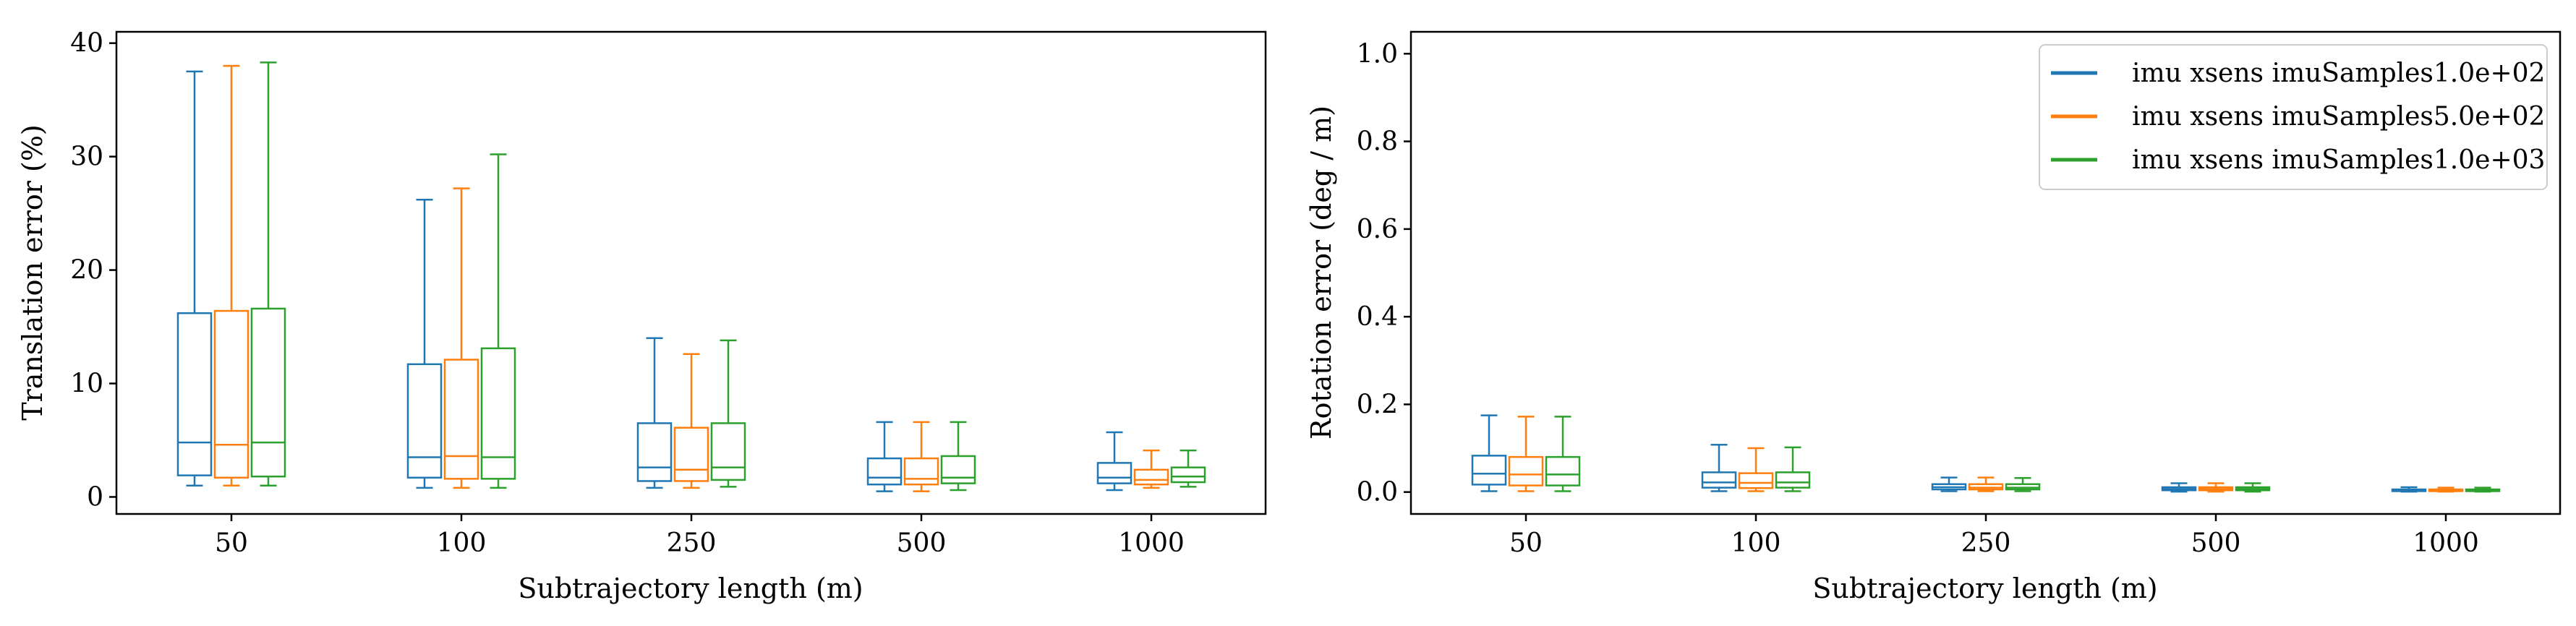 Image resolution: width=2576 pixels, height=626 pixels. Describe the element at coordinates (2338, 117) in the screenshot. I see `legend-label-2: imu xsens imuSamples5.0e+02` at that location.